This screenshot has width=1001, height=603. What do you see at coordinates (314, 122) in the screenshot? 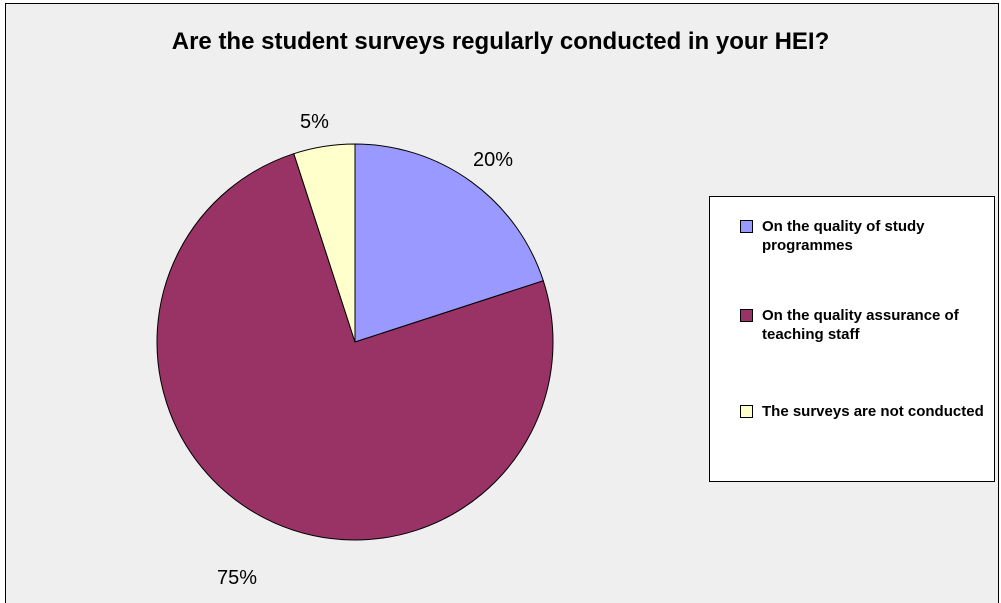
I see `data-label-not-conducted: 5%` at bounding box center [314, 122].